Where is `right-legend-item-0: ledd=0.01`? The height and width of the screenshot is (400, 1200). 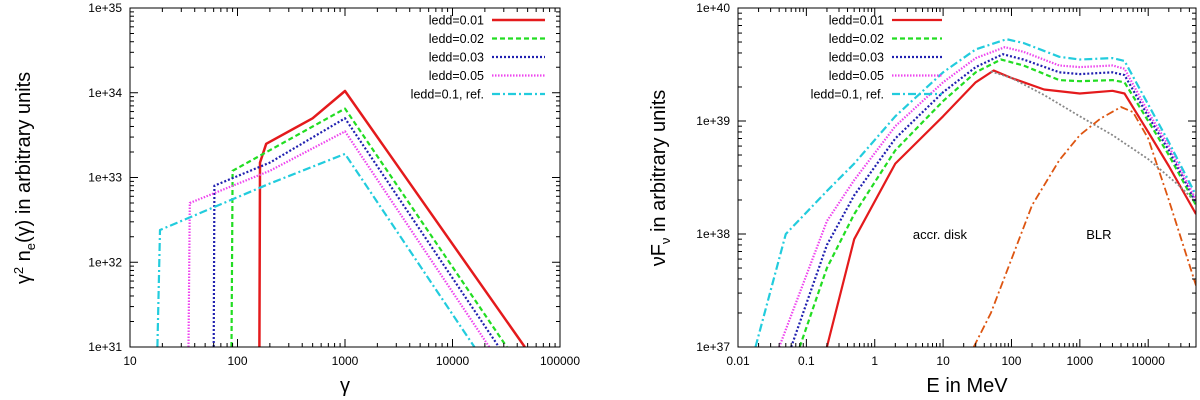 right-legend-item-0: ledd=0.01 is located at coordinates (885, 21).